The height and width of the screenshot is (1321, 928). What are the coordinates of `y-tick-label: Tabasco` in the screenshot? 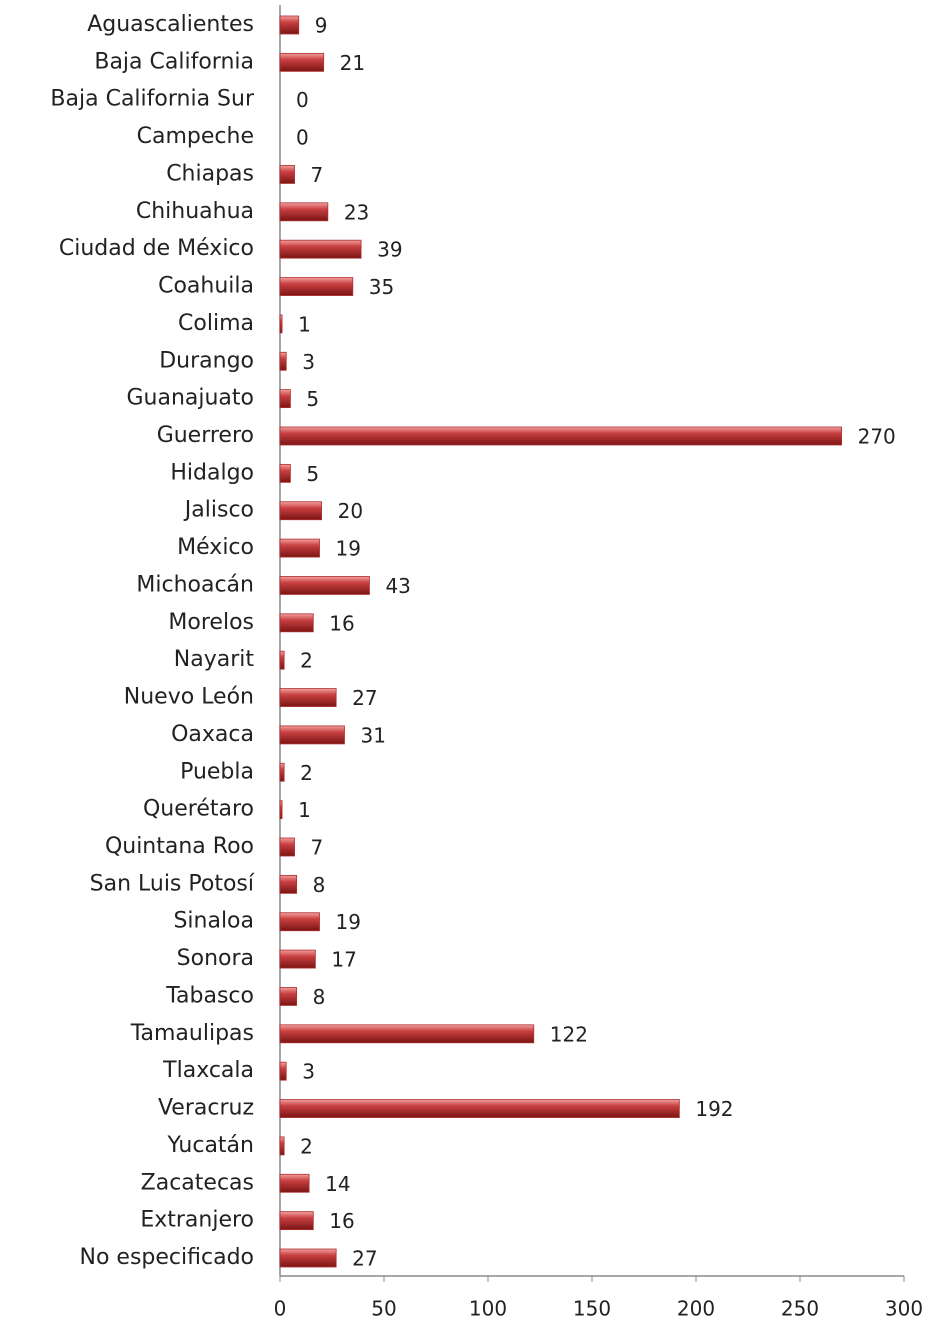 It's located at (209, 995).